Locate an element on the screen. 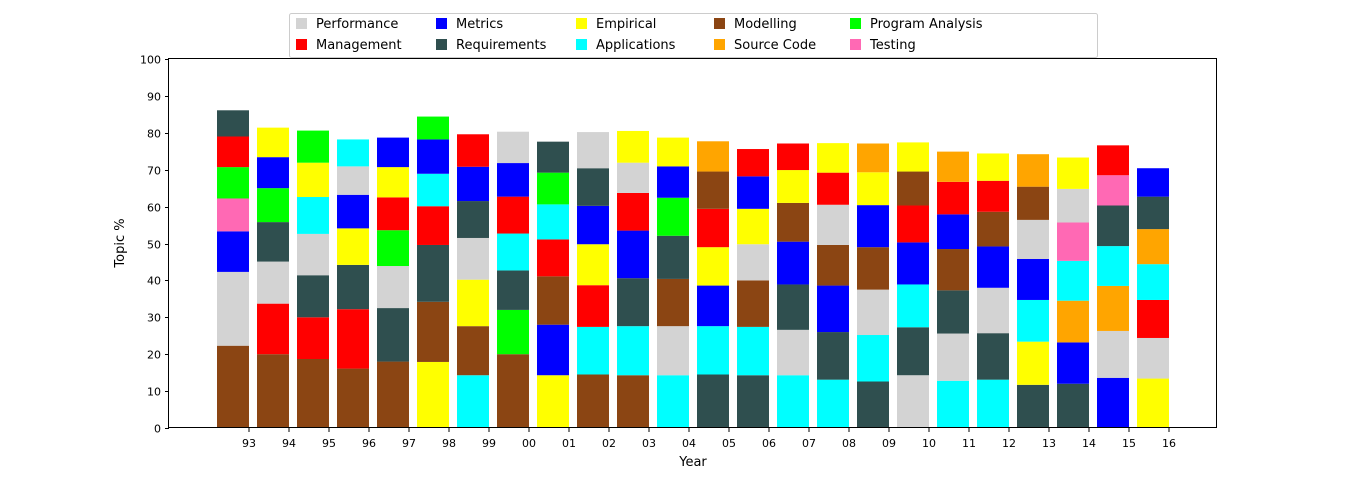 This screenshot has height=480, width=1352. bar-segment-10-performance is located at coordinates (913, 401).